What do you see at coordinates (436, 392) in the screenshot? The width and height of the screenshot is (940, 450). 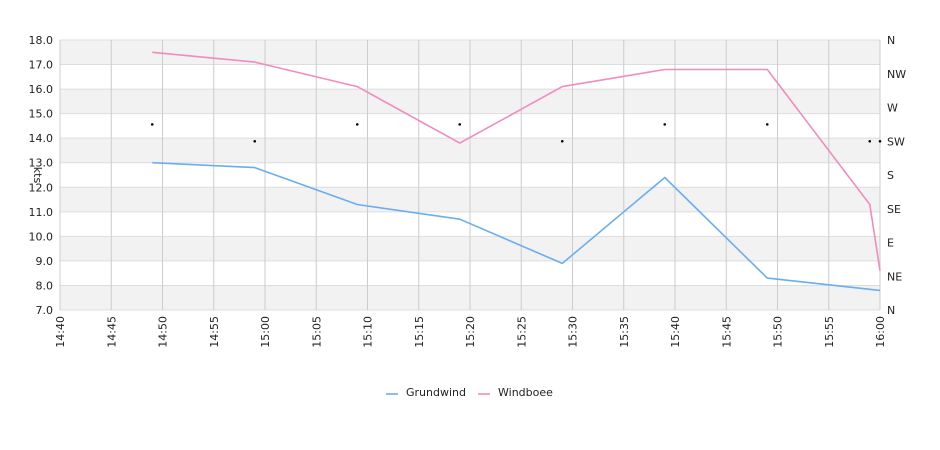 I see `legend-label: Grundwind` at bounding box center [436, 392].